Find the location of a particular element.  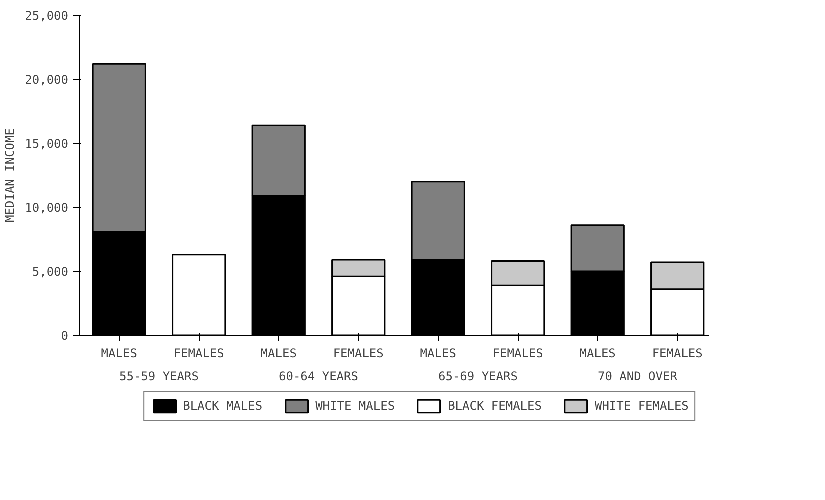

y-tick-label: 0 is located at coordinates (65, 336).